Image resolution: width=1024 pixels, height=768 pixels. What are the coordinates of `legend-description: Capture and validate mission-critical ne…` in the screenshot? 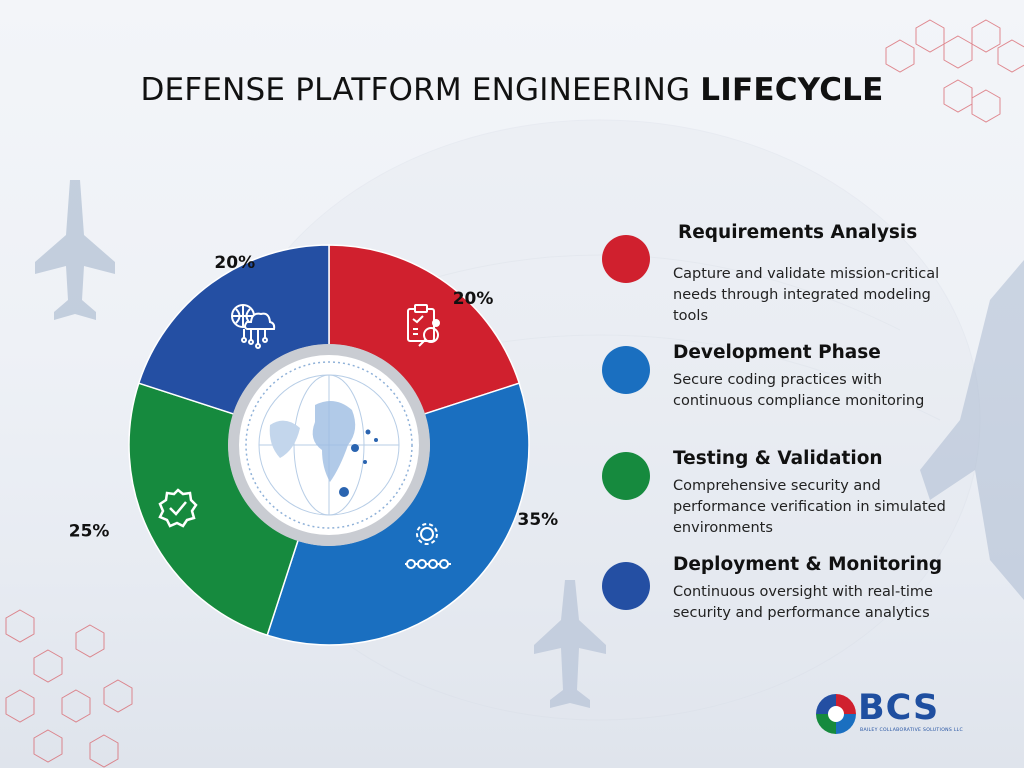 It's located at (806, 295).